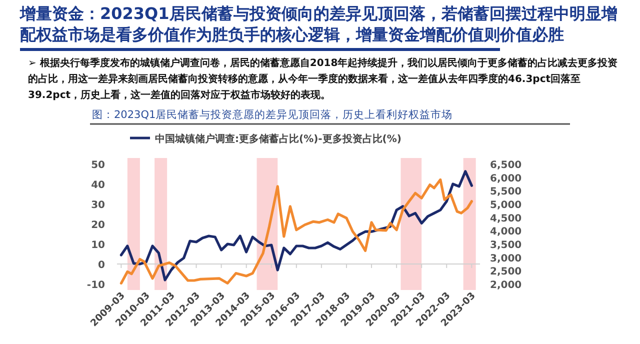  Describe the element at coordinates (98, 165) in the screenshot. I see `y-tick-label: 50` at that location.